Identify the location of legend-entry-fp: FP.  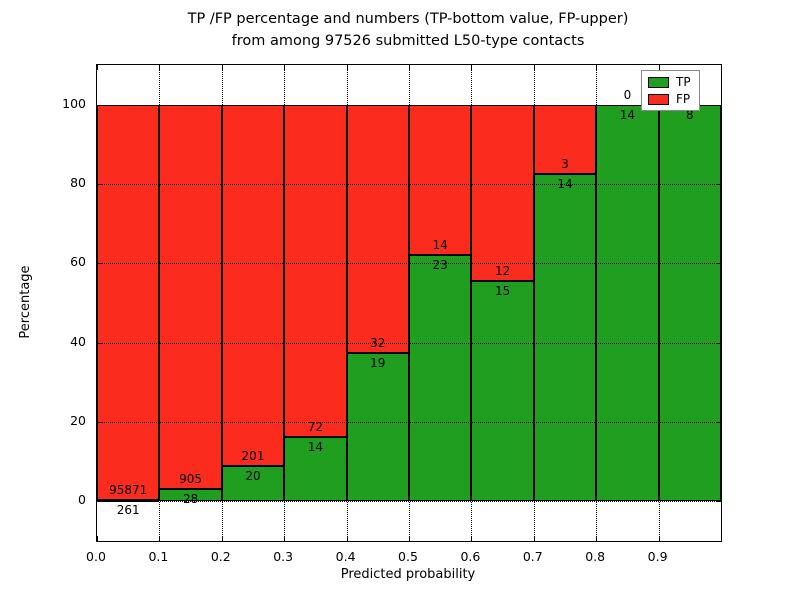
(669, 99).